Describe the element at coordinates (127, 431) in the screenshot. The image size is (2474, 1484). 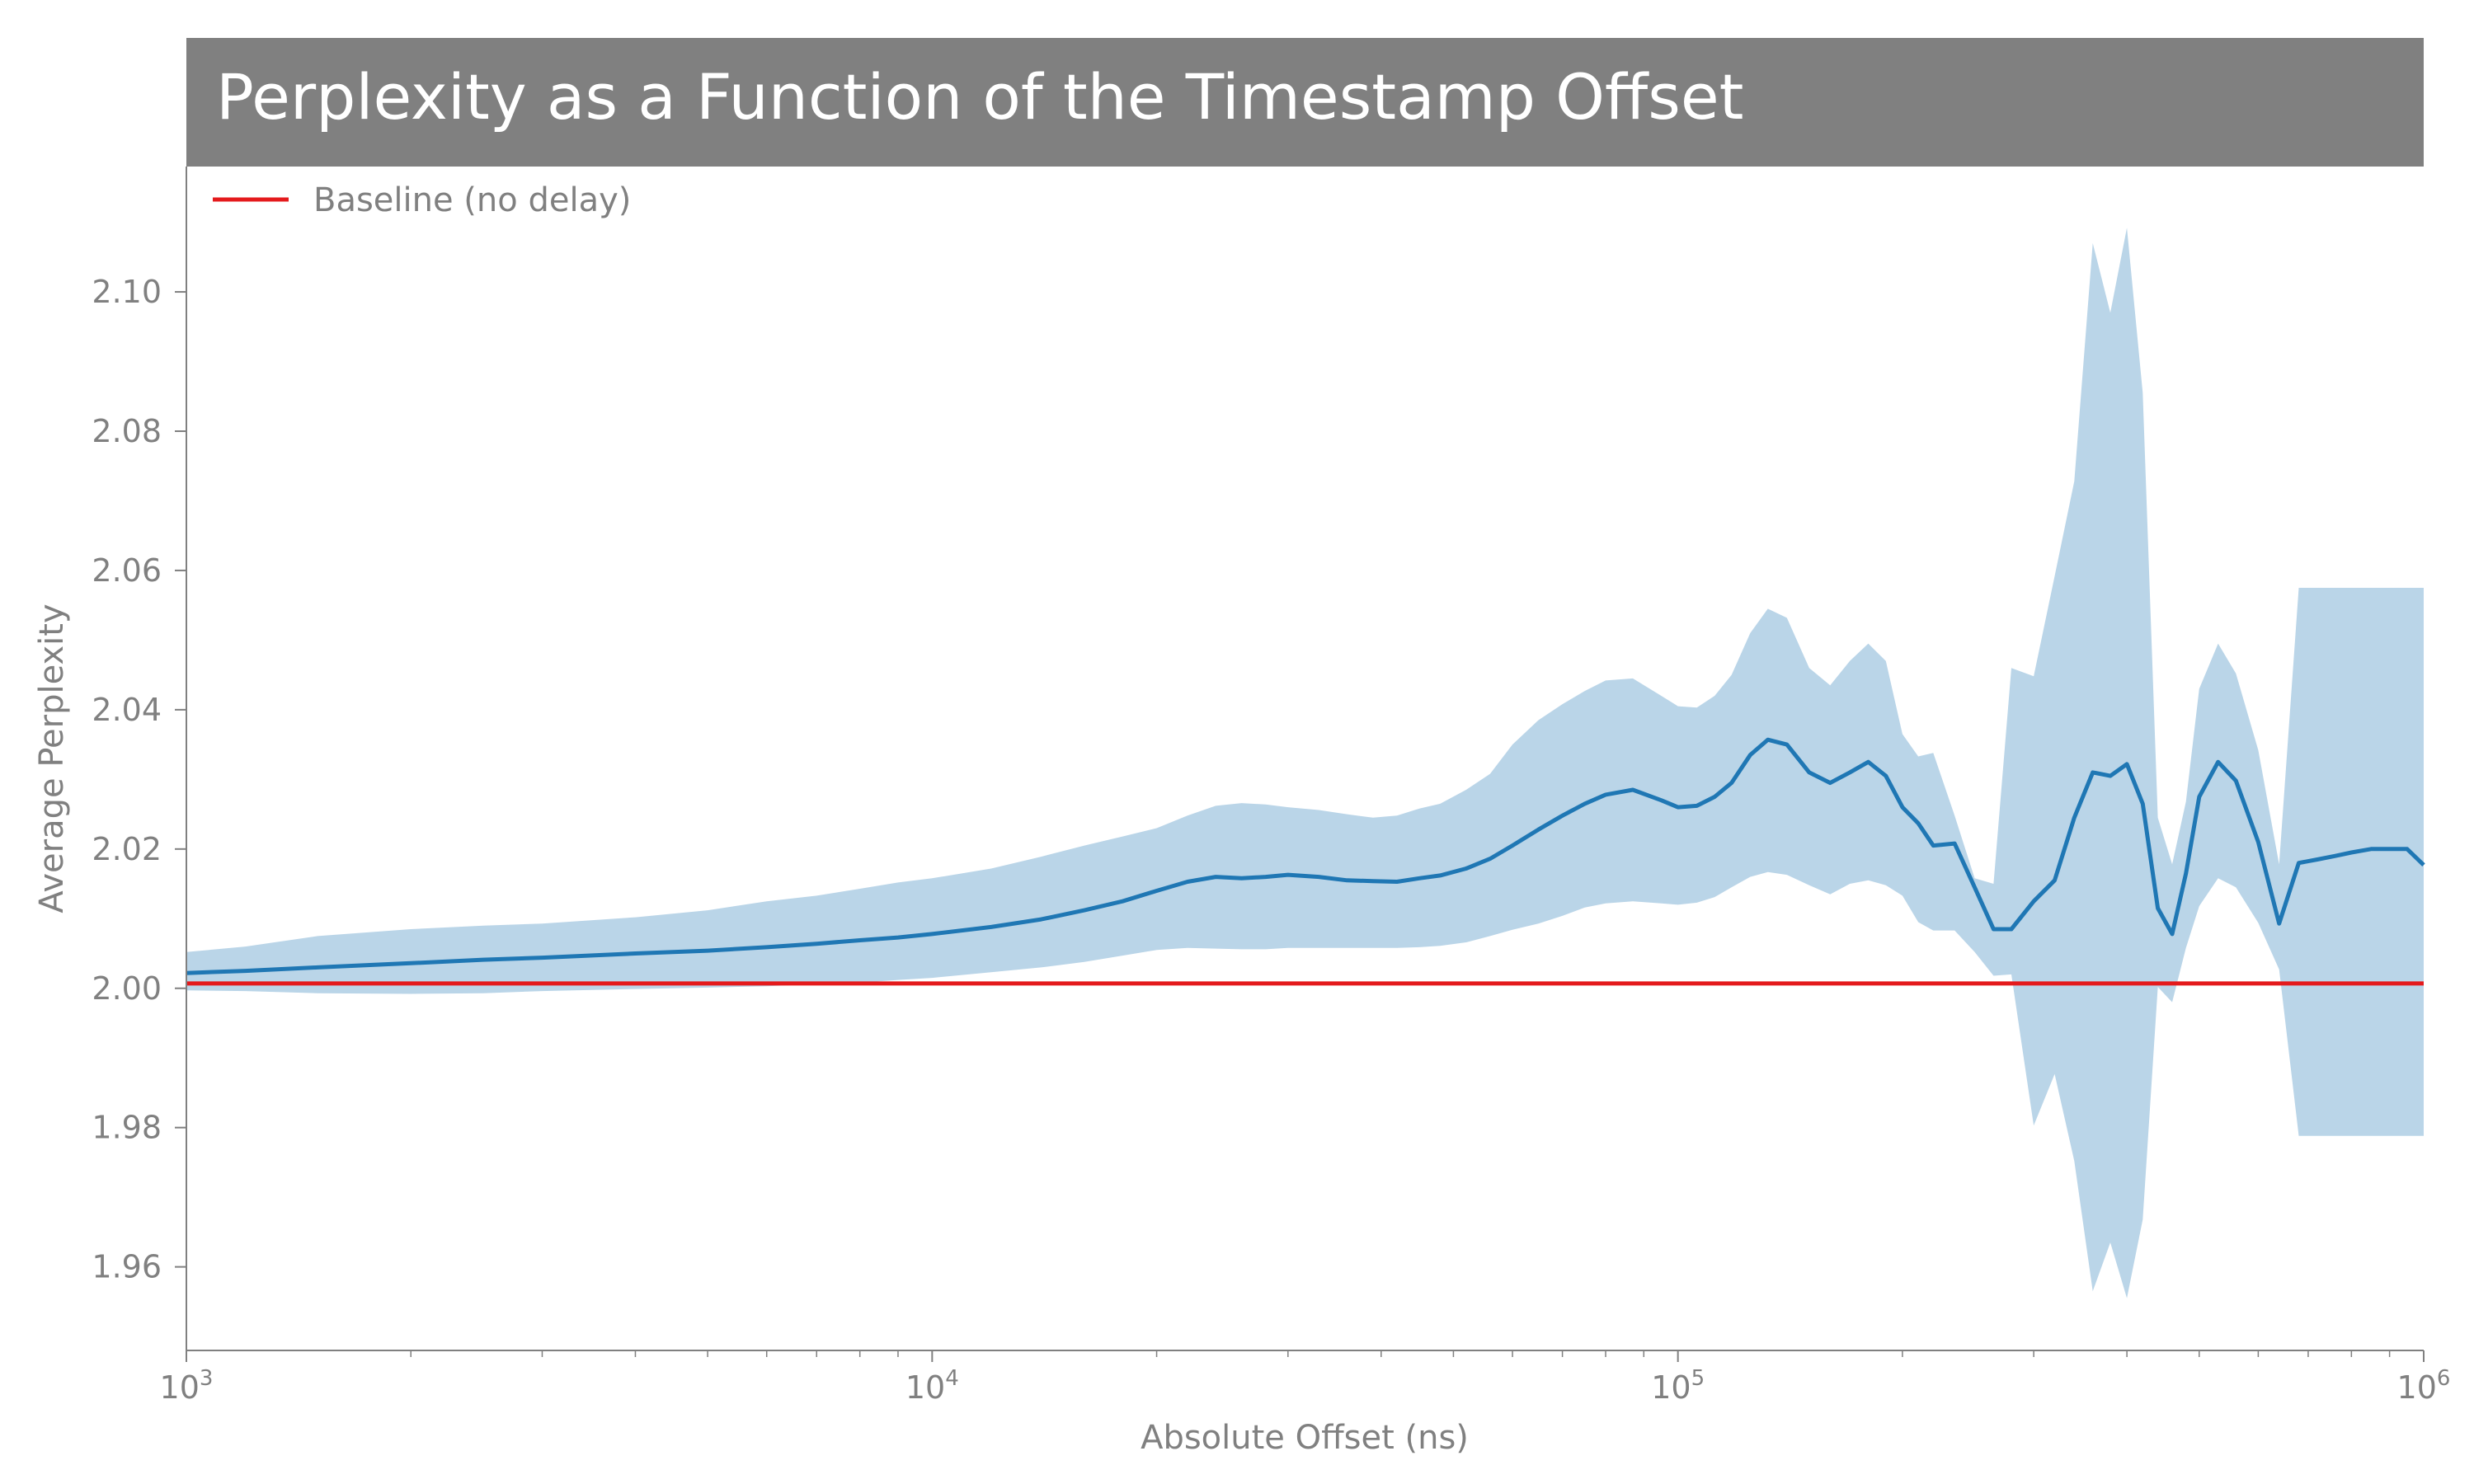
I see `y-tick-label: 2.08` at that location.